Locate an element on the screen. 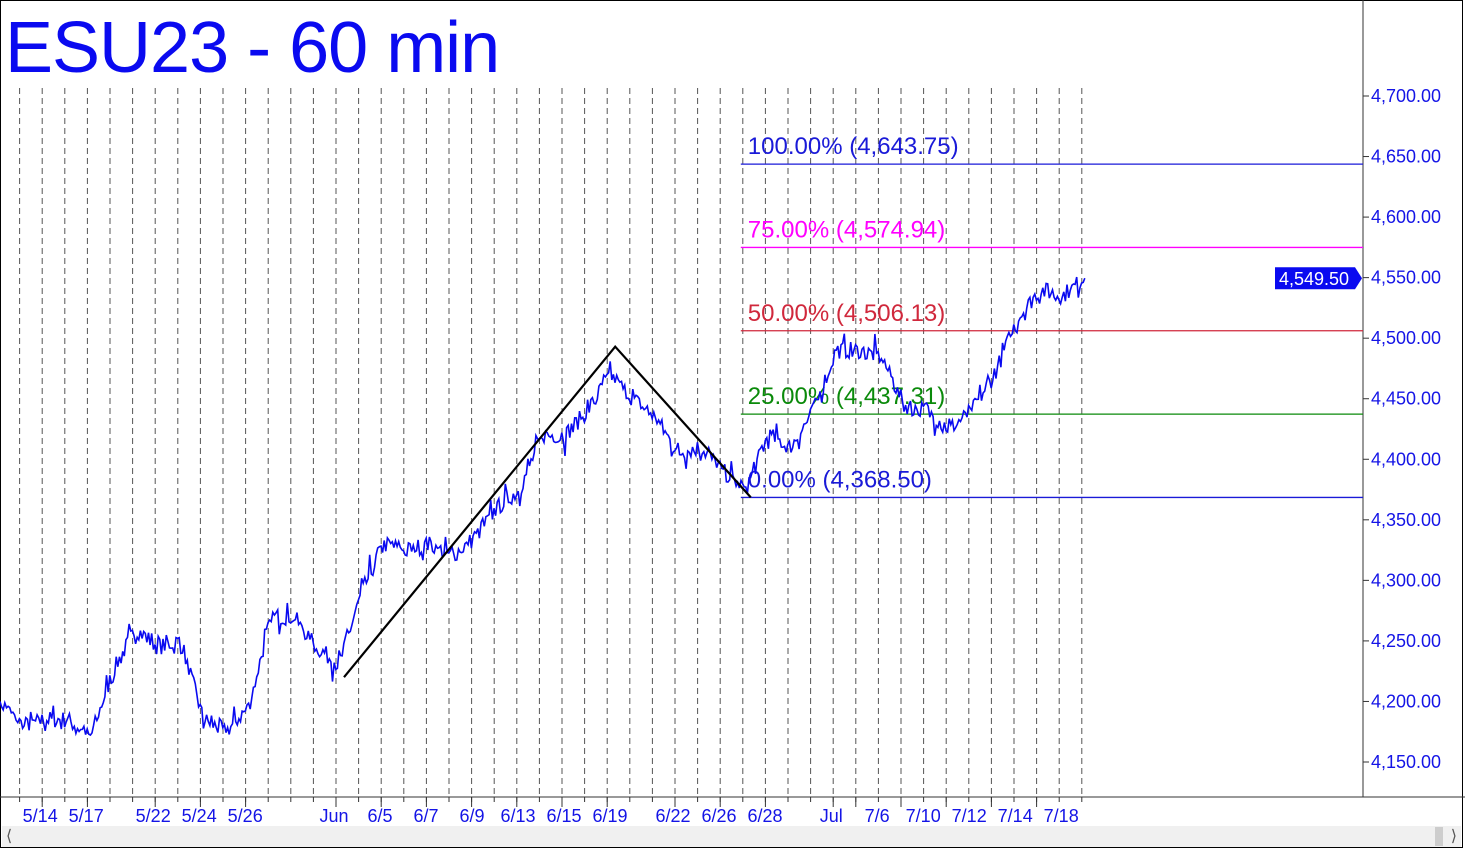 The image size is (1465, 850). fib-level-label: 50.00% (4,506.13) is located at coordinates (846, 313).